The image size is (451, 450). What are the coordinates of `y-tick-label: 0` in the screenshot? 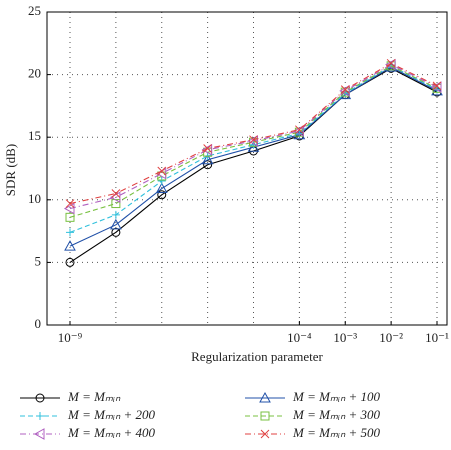 It's located at (38, 323).